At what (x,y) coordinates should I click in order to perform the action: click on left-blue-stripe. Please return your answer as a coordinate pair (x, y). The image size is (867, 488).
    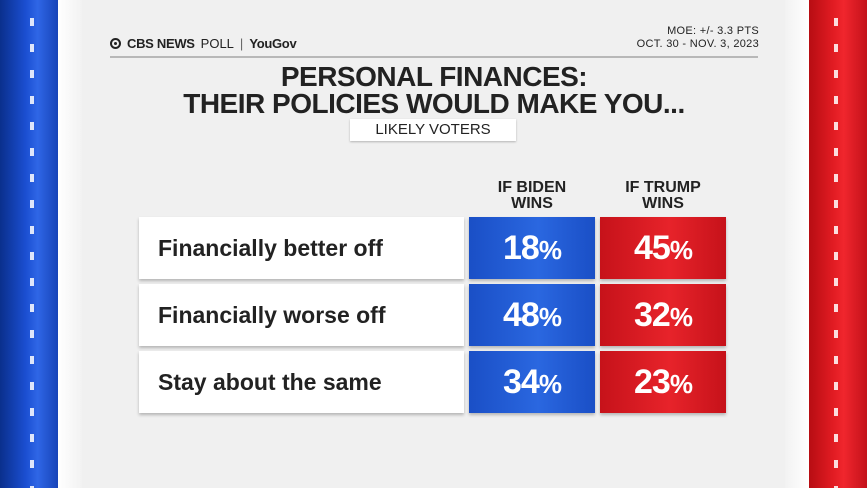
    Looking at the image, I should click on (29, 244).